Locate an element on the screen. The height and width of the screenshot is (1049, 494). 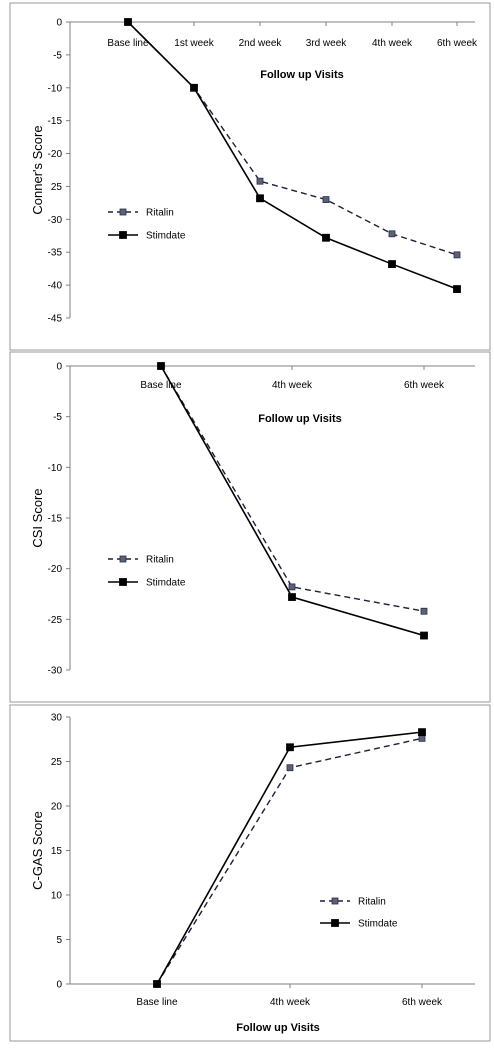
y-axis-title: Conner's Score is located at coordinates (37, 169).